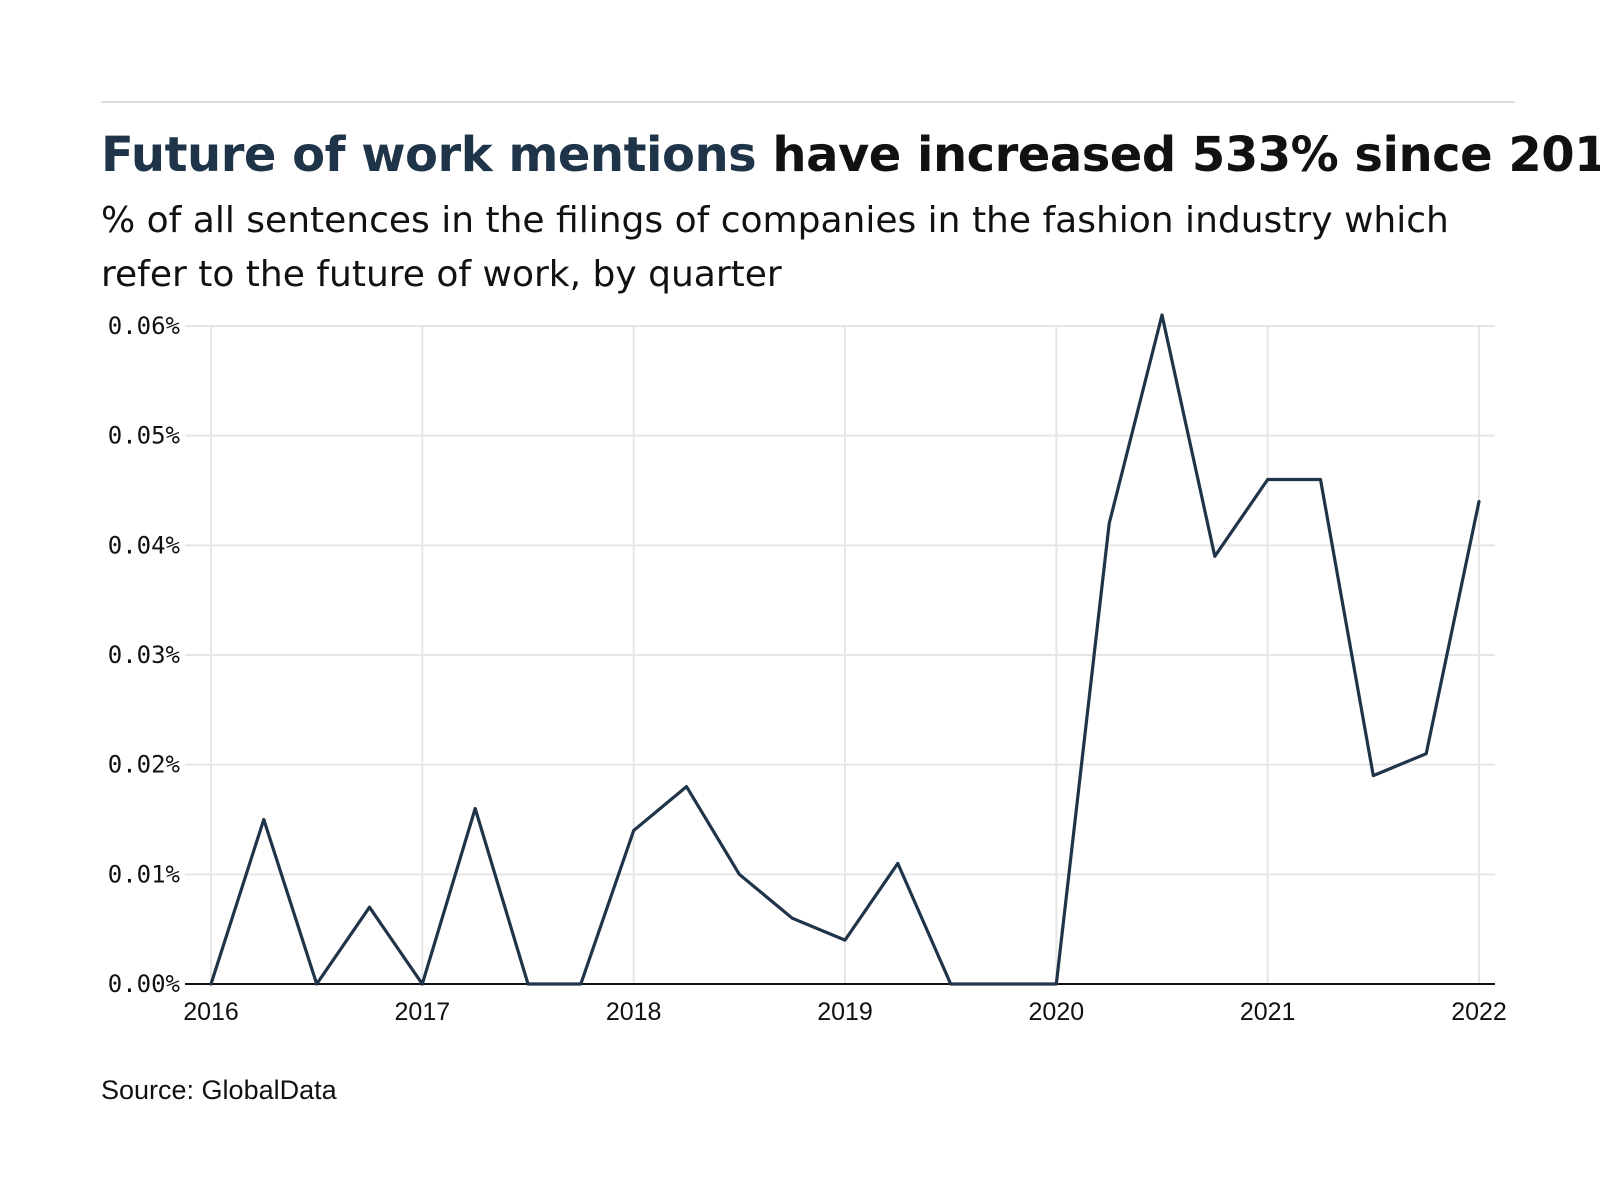 The image size is (1600, 1200). I want to click on y-tick-label: 0.06%, so click(144, 326).